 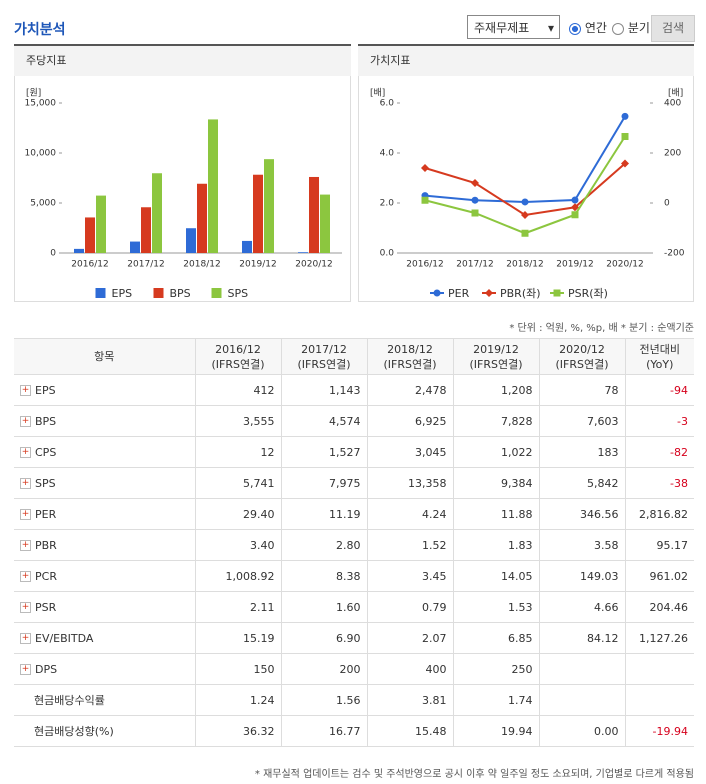 I want to click on panel-title: 가치지표, so click(x=390, y=60).